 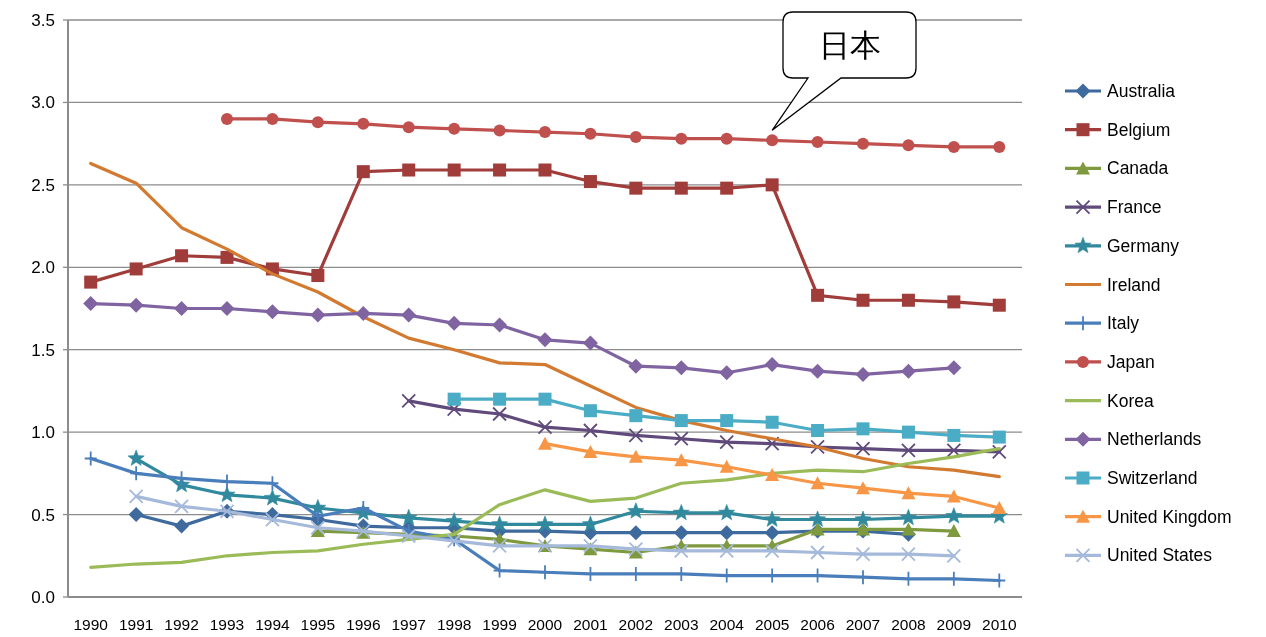 What do you see at coordinates (363, 624) in the screenshot?
I see `x-tick-label: 1996` at bounding box center [363, 624].